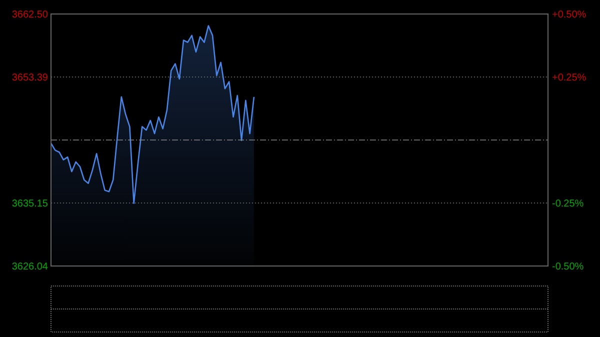 This screenshot has width=600, height=337. Describe the element at coordinates (30, 15) in the screenshot. I see `y-tick-label: 3662.50` at that location.